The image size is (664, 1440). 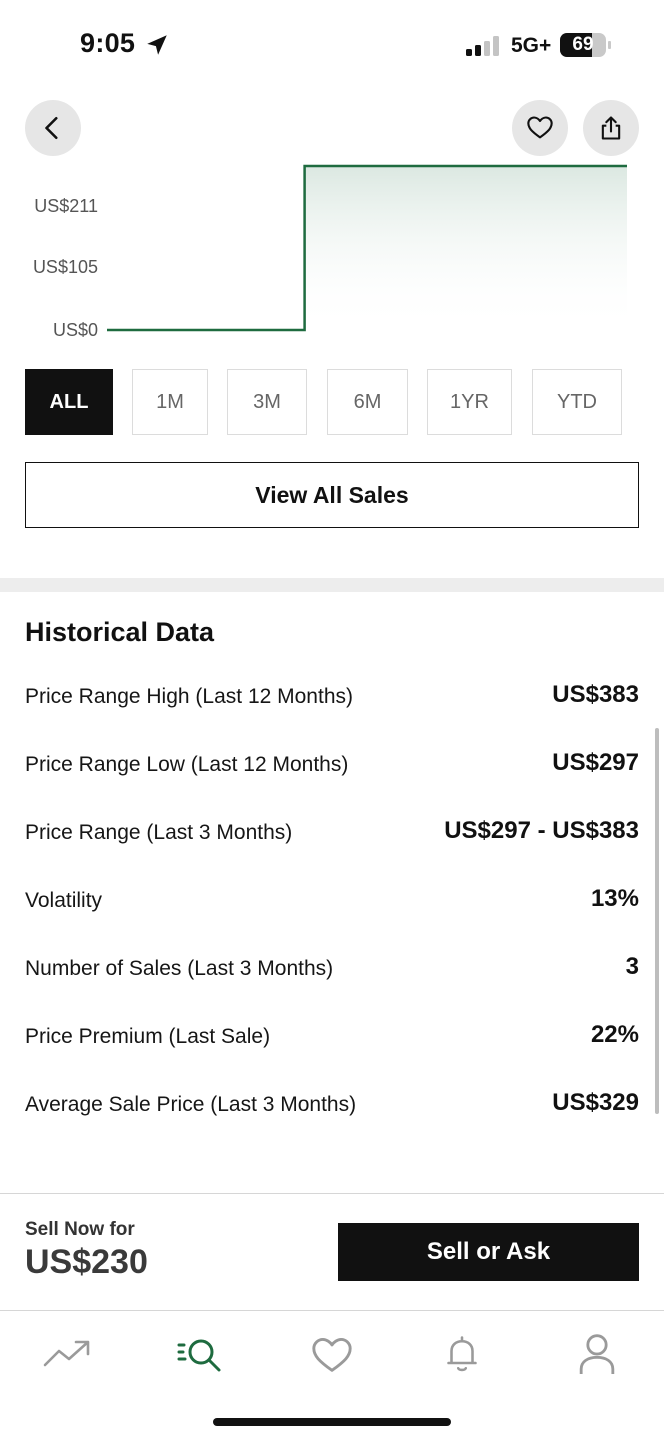 What do you see at coordinates (80, 1229) in the screenshot?
I see `sell-now-label: Sell Now for` at bounding box center [80, 1229].